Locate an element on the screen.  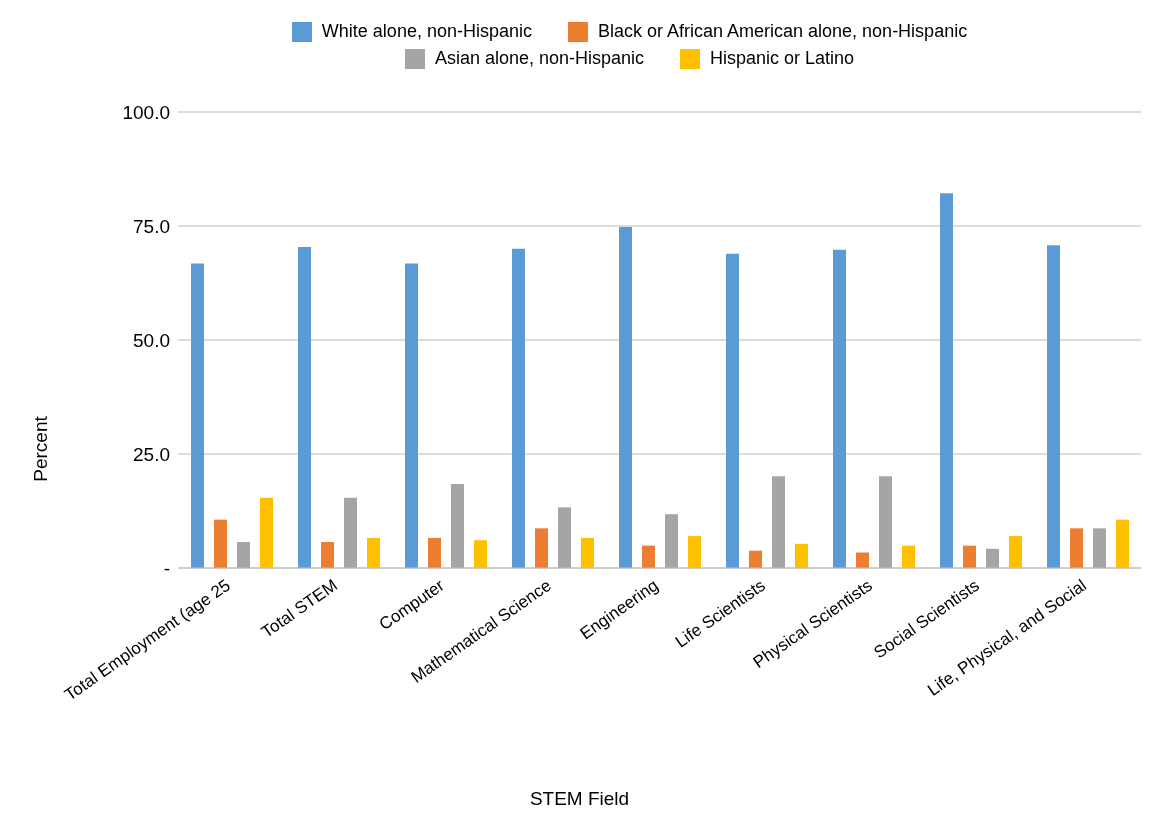
legend-label: Black or African American alone, non-Hispanic is located at coordinates (782, 31).